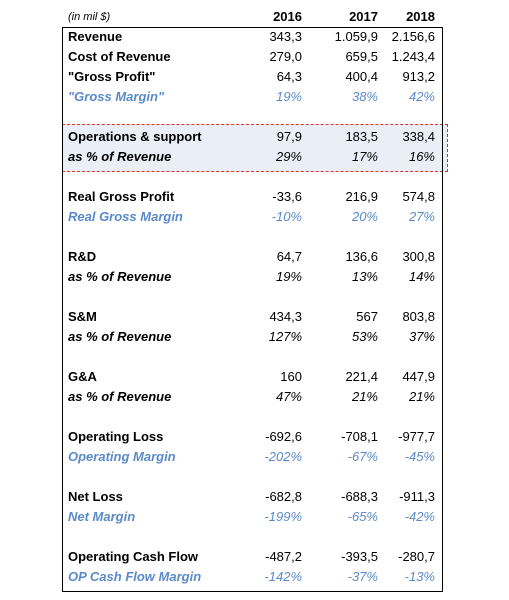  What do you see at coordinates (364, 96) in the screenshot?
I see `cell-2017: 38%` at bounding box center [364, 96].